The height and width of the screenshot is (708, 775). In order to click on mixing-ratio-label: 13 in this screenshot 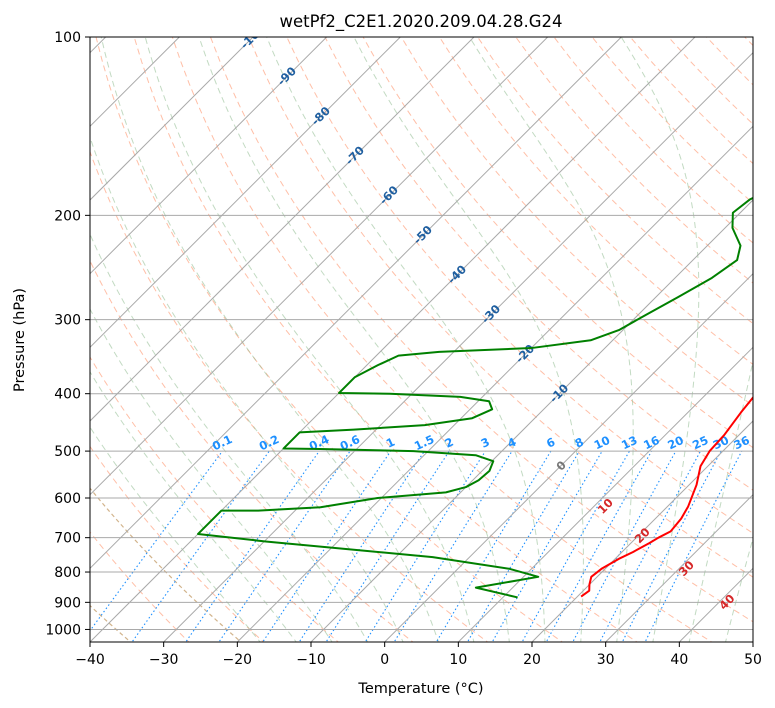, I will do `click(629, 442)`.